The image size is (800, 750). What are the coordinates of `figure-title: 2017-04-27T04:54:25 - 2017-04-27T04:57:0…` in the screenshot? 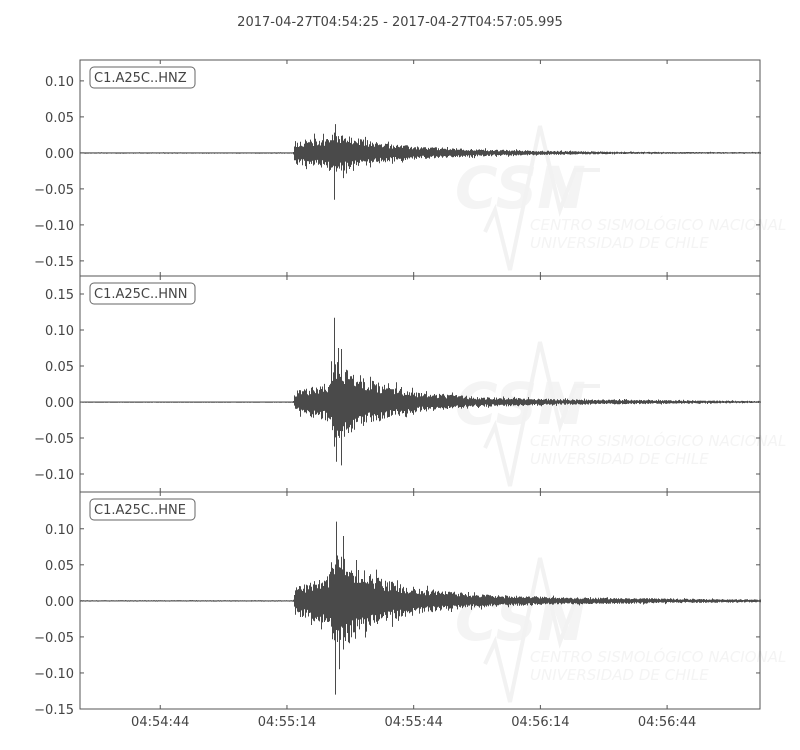 It's located at (400, 22).